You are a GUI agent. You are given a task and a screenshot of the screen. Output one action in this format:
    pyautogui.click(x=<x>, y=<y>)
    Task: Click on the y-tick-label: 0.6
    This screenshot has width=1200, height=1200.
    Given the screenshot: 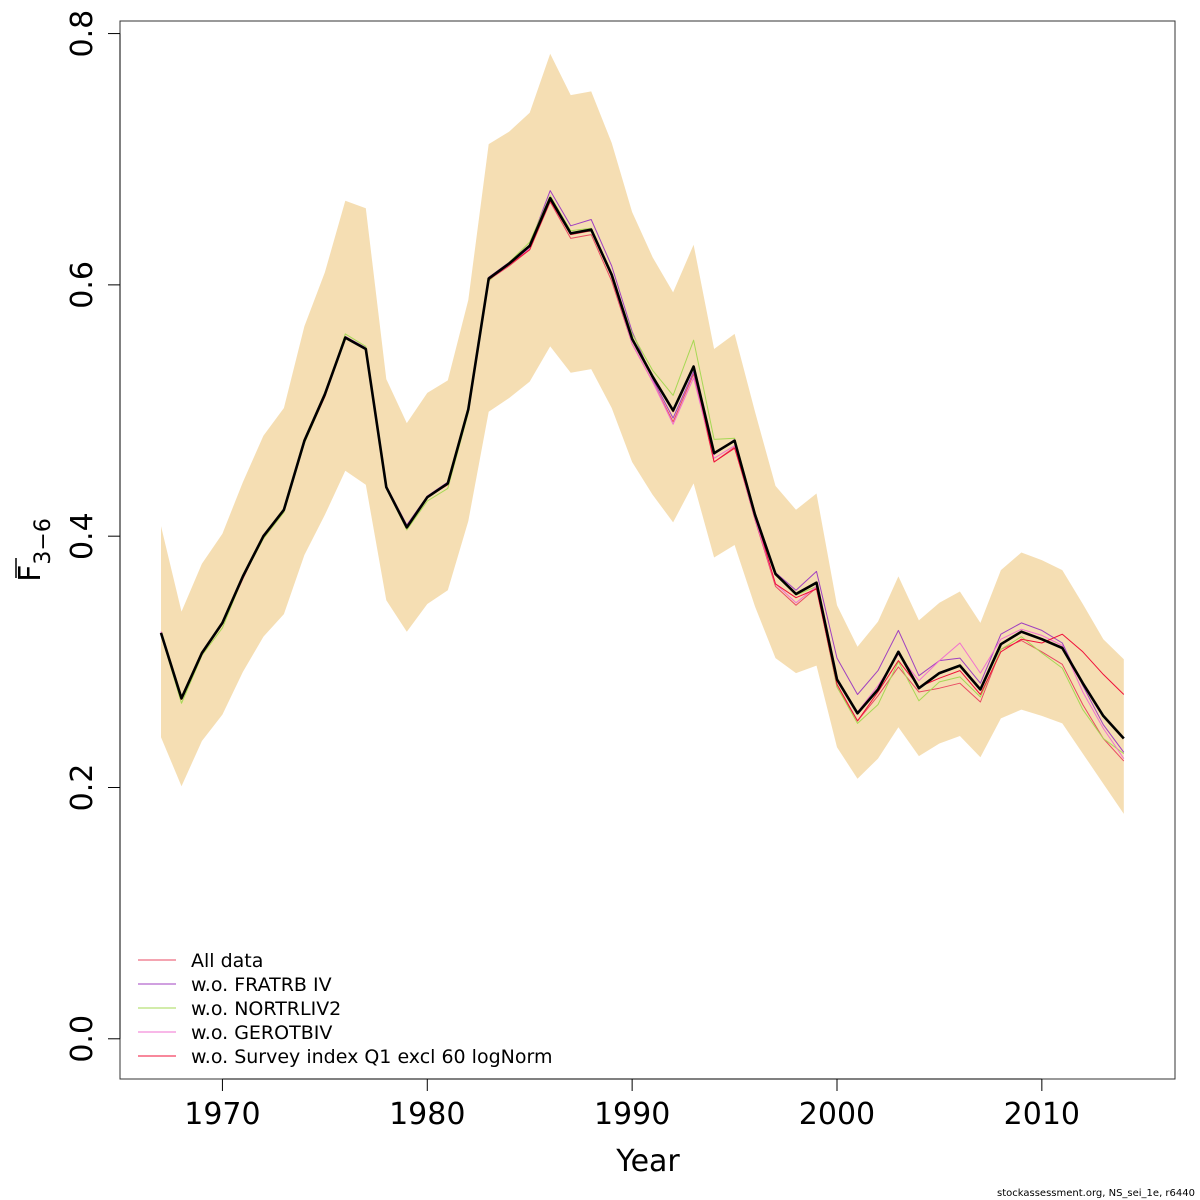 What is the action you would take?
    pyautogui.click(x=82, y=285)
    